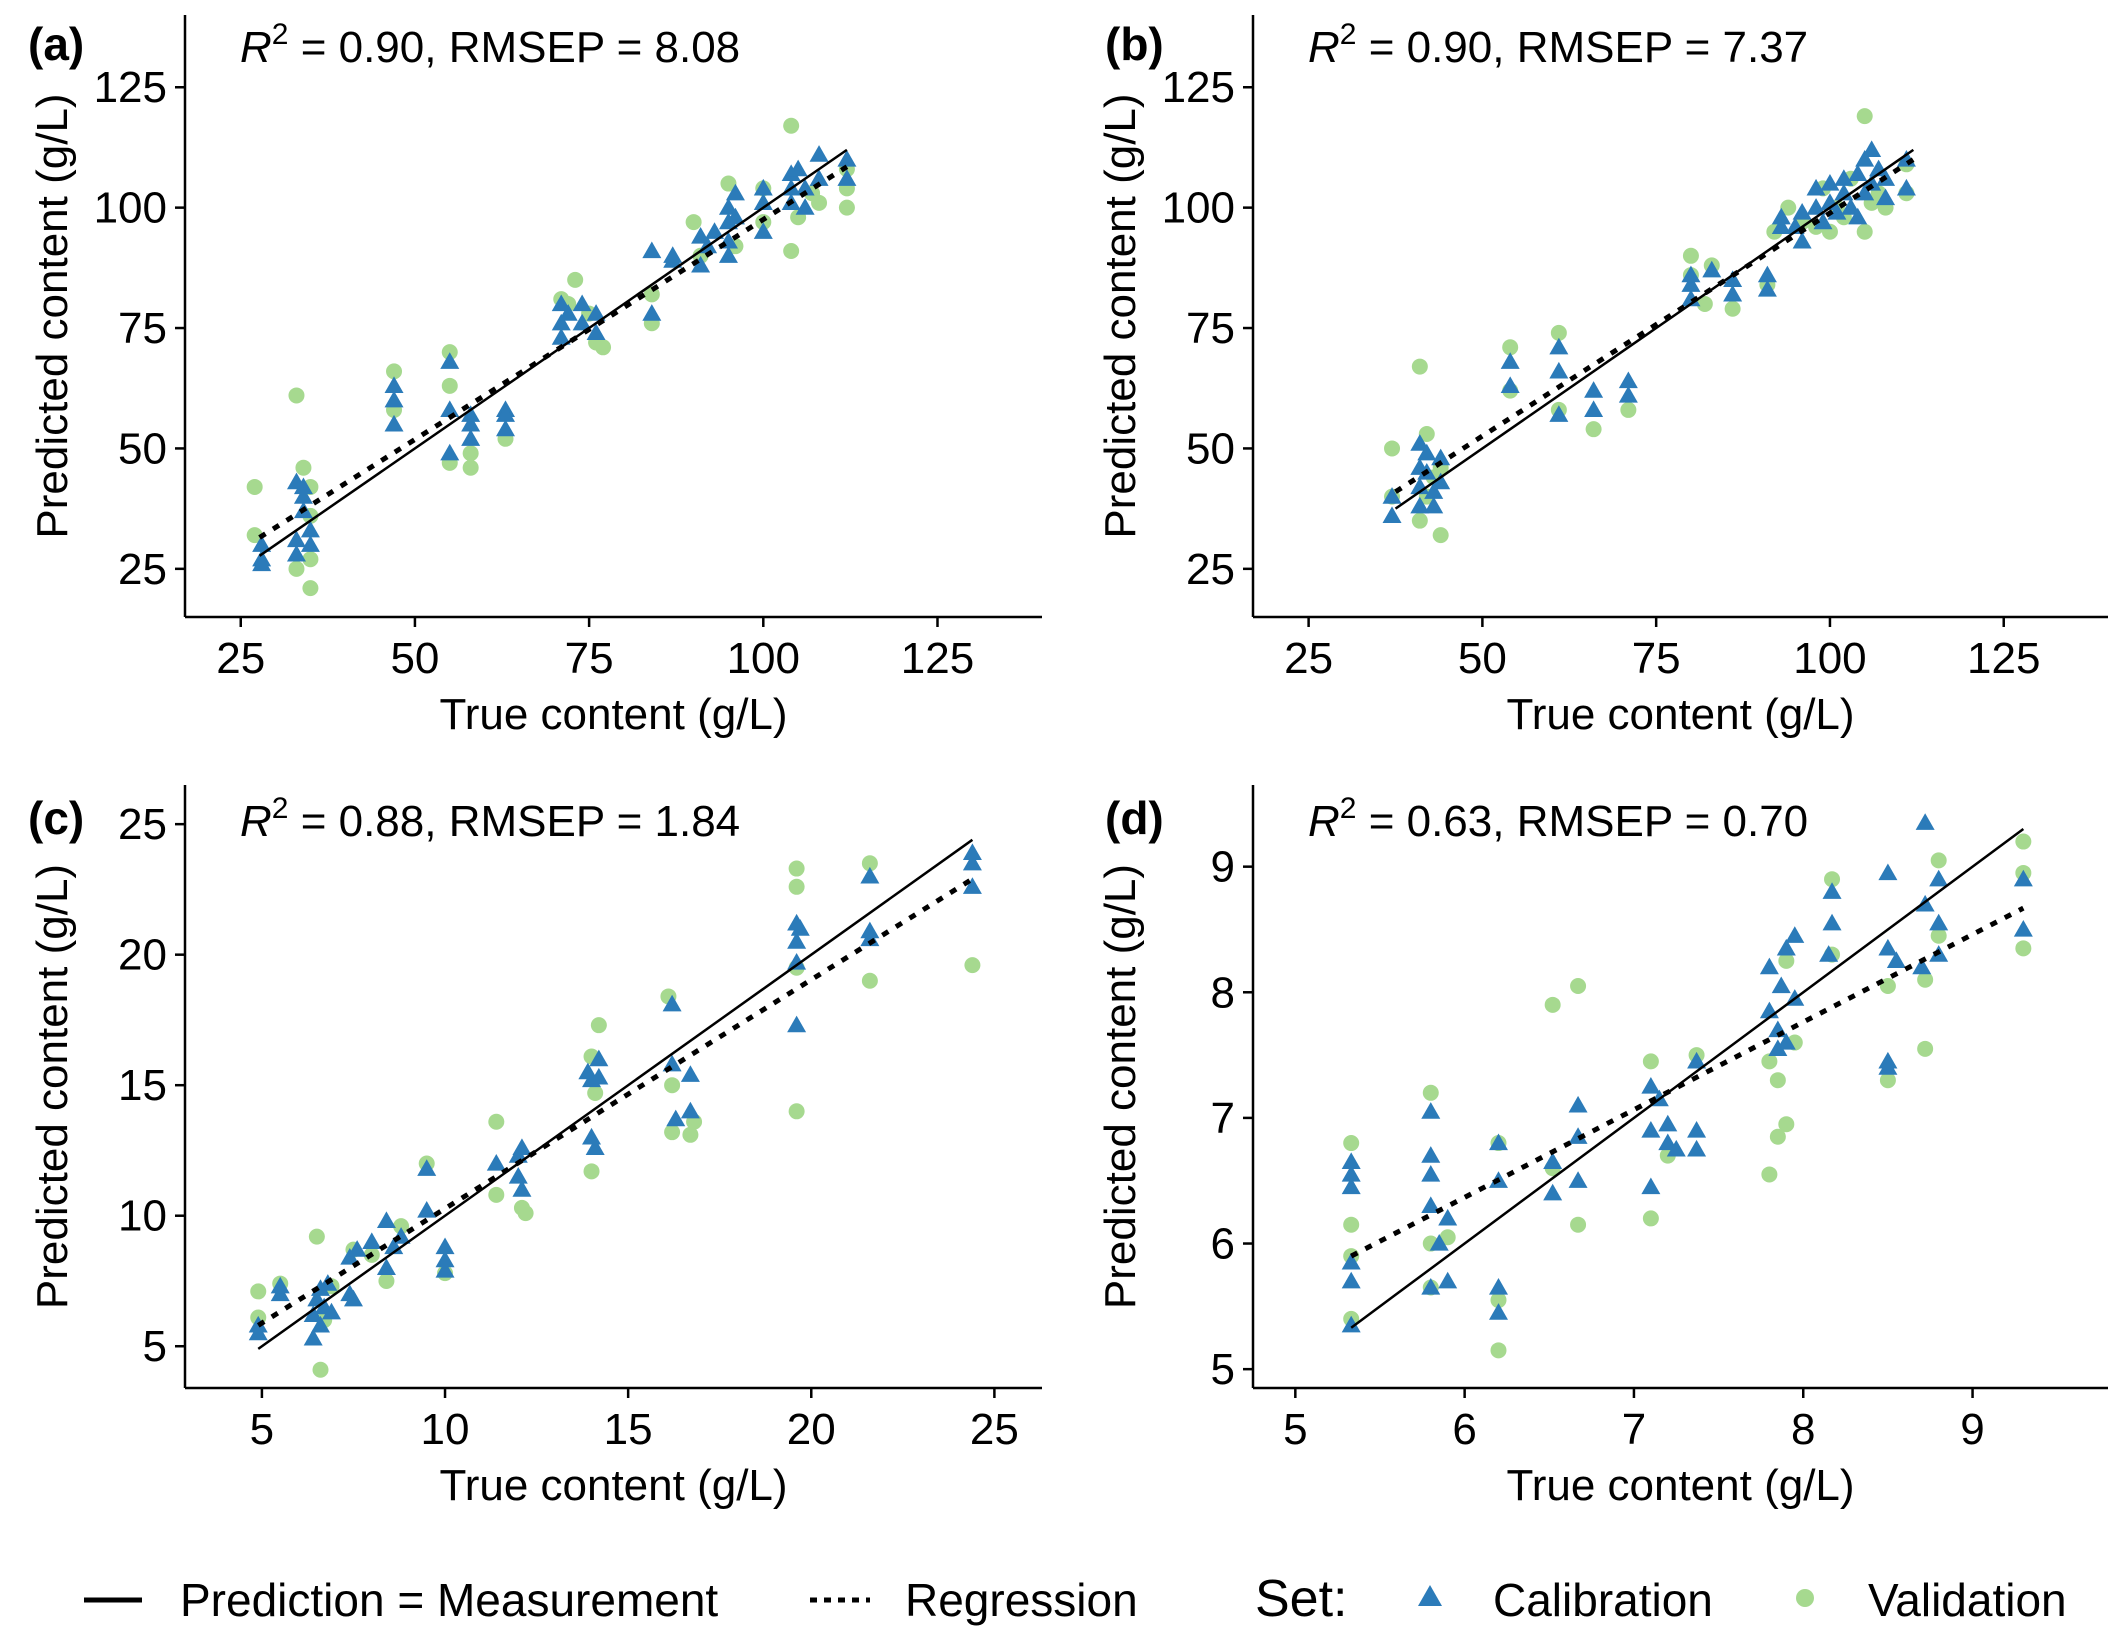  What do you see at coordinates (1223, 1244) in the screenshot?
I see `y-tick-label: 6` at bounding box center [1223, 1244].